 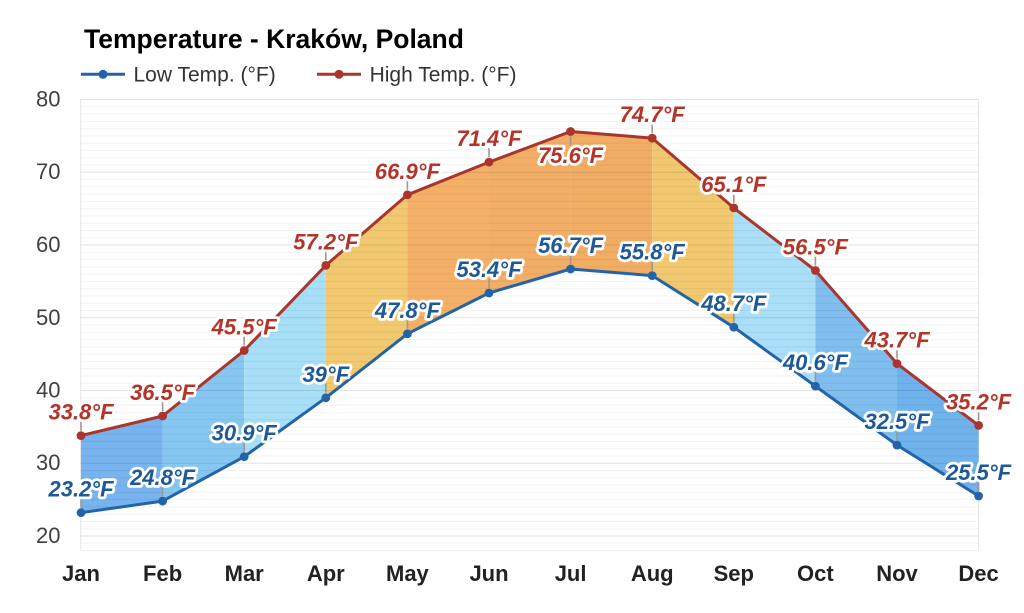 I want to click on svg-text: 35.2°F, so click(x=979, y=401).